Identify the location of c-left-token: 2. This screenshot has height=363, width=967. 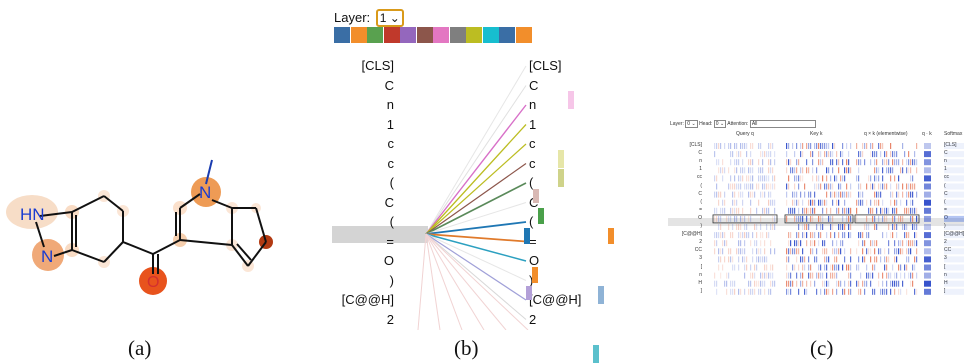
(700, 242).